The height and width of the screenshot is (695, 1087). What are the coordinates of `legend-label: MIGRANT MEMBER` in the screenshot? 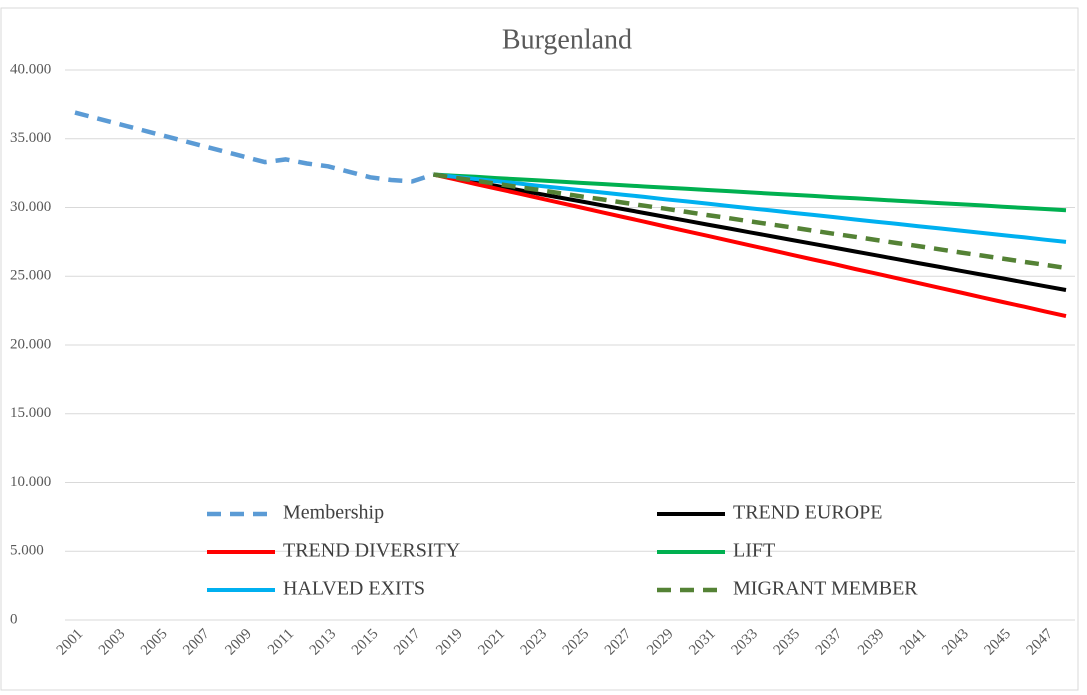 It's located at (825, 589).